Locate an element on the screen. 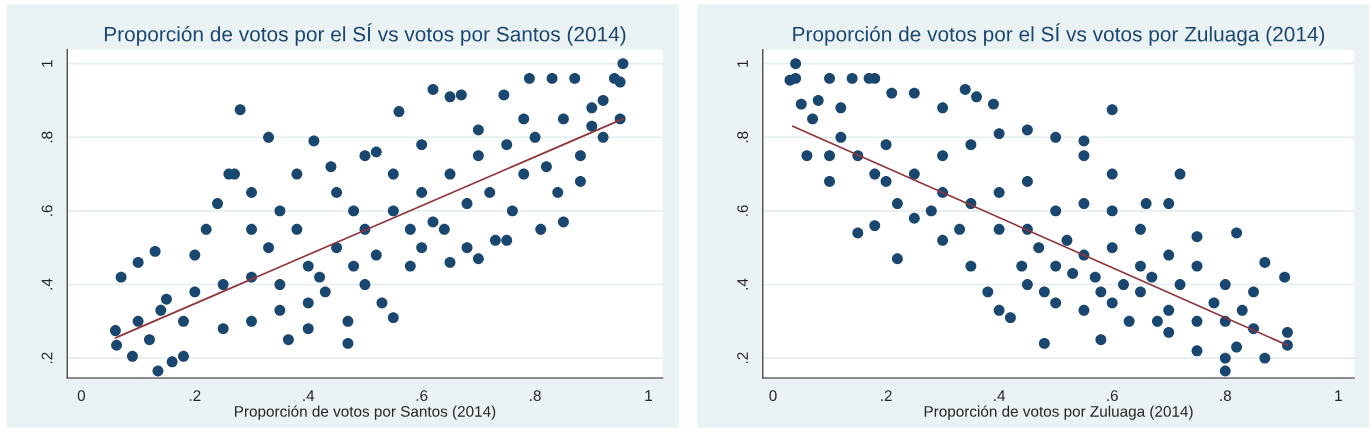 The height and width of the screenshot is (432, 1372). chart-title: Proporción de votos por el SÍ vs votos por Santos (2014) is located at coordinates (365, 34).